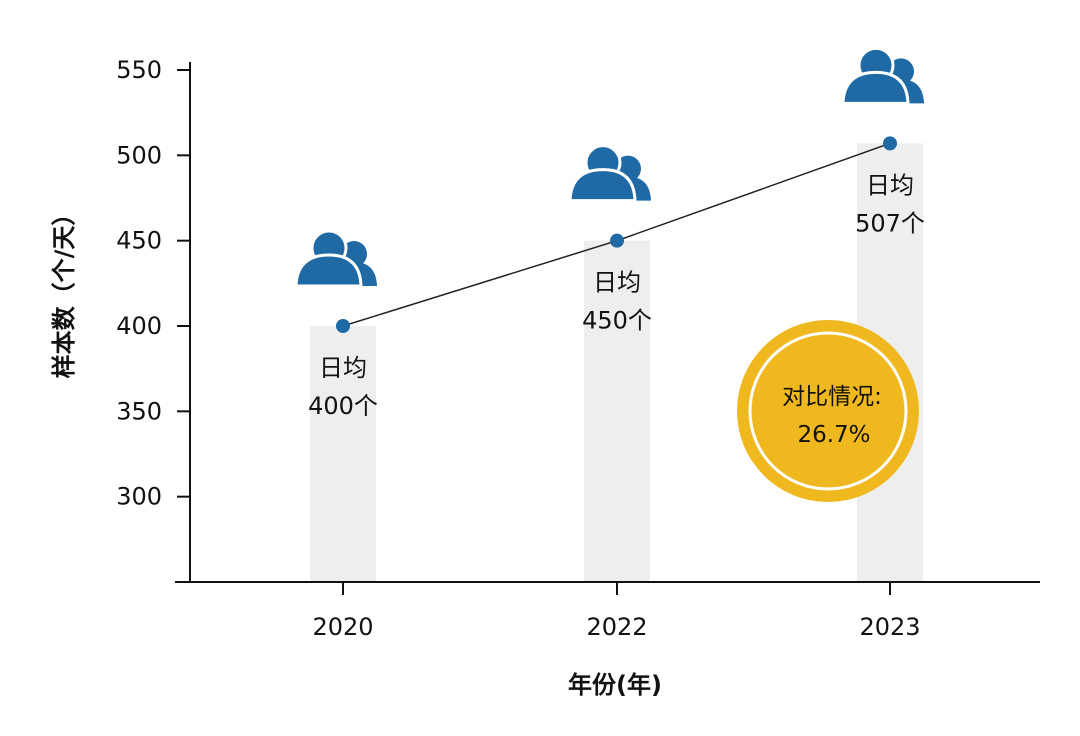 The width and height of the screenshot is (1080, 736). I want to click on x-tick-label: 2022, so click(616, 627).